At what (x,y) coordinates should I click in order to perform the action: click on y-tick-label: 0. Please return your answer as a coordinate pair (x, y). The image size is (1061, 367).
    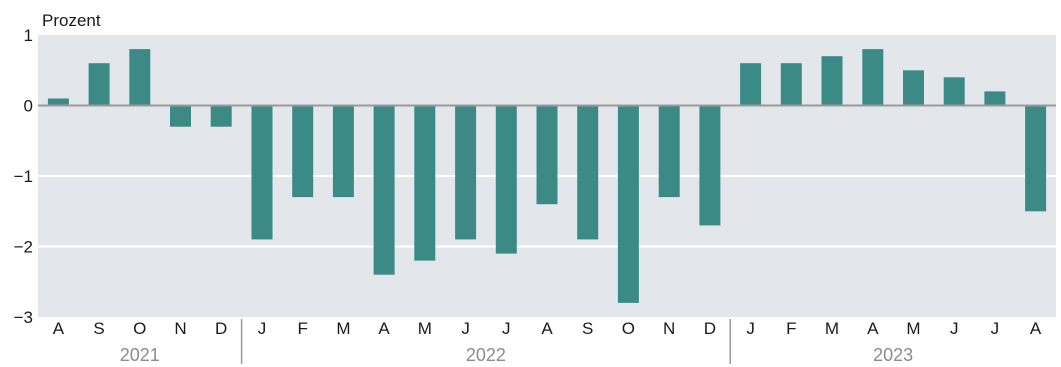
    Looking at the image, I should click on (28, 106).